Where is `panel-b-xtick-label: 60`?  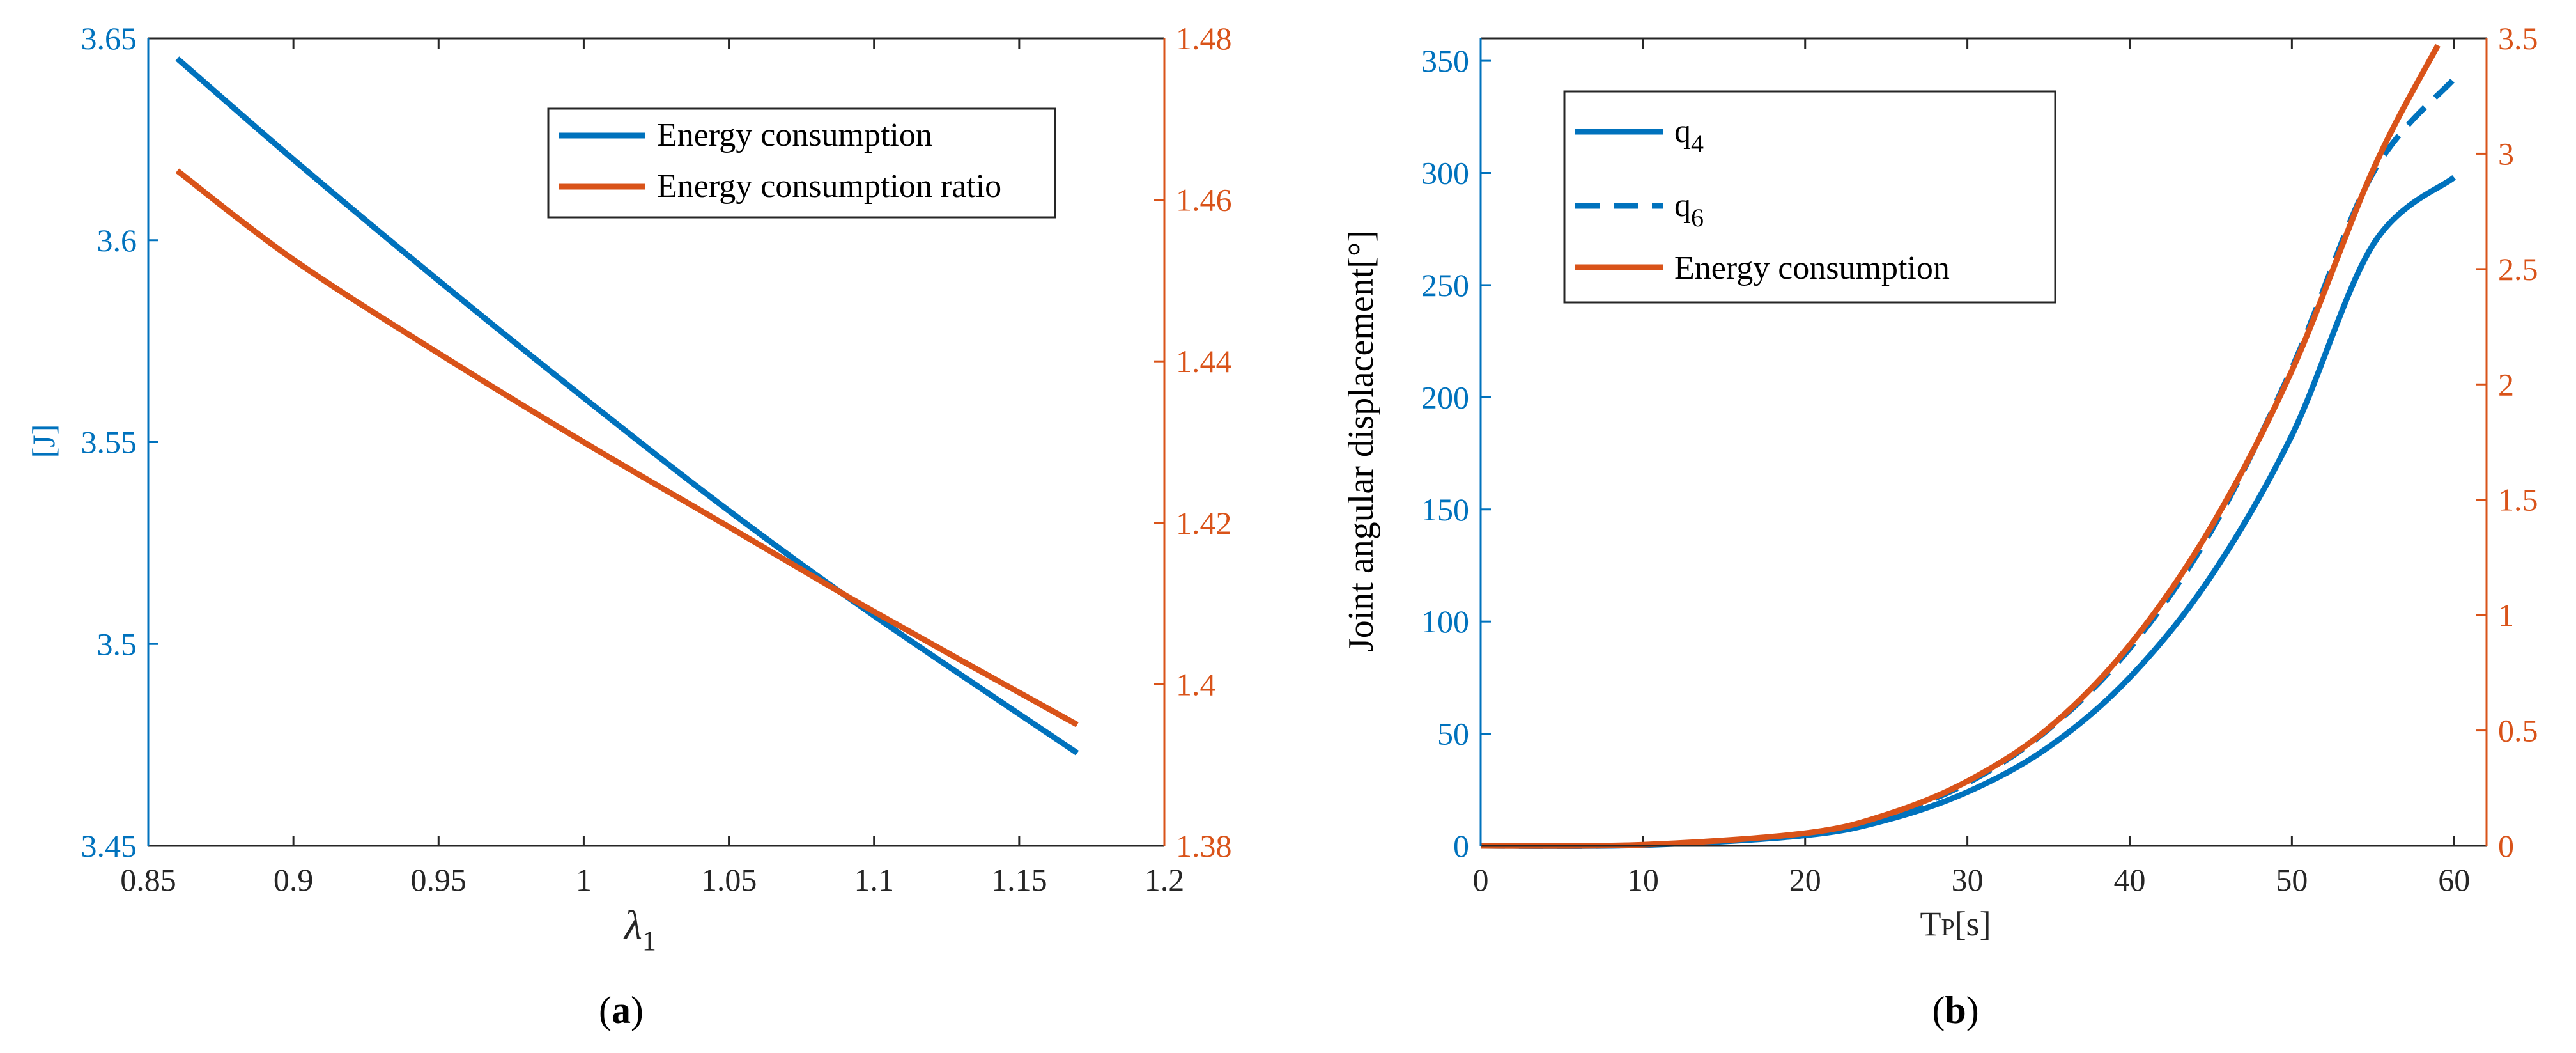 panel-b-xtick-label: 60 is located at coordinates (2454, 880).